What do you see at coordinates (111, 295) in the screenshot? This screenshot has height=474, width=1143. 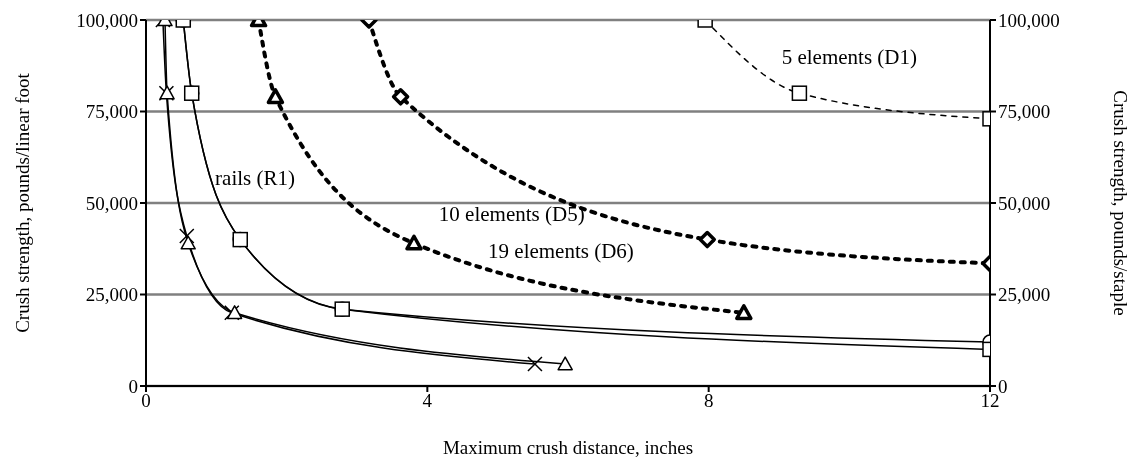 I see `y-tick-label: 25,000` at bounding box center [111, 295].